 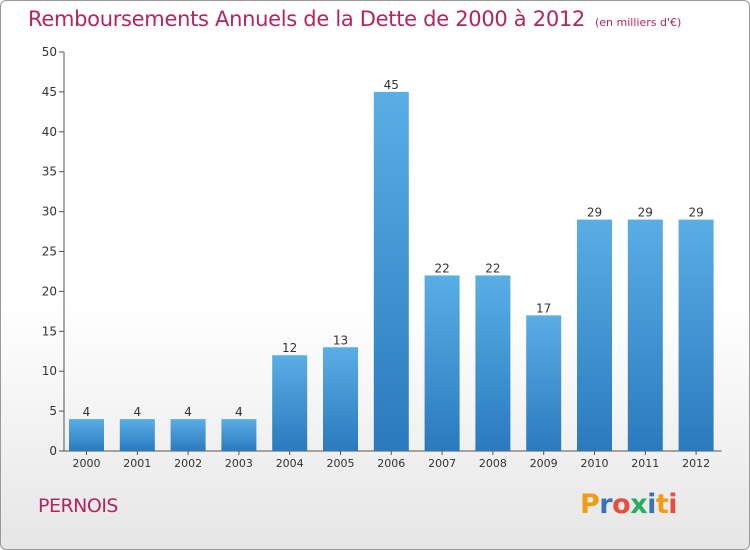 What do you see at coordinates (441, 268) in the screenshot?
I see `data-label-2007: 22` at bounding box center [441, 268].